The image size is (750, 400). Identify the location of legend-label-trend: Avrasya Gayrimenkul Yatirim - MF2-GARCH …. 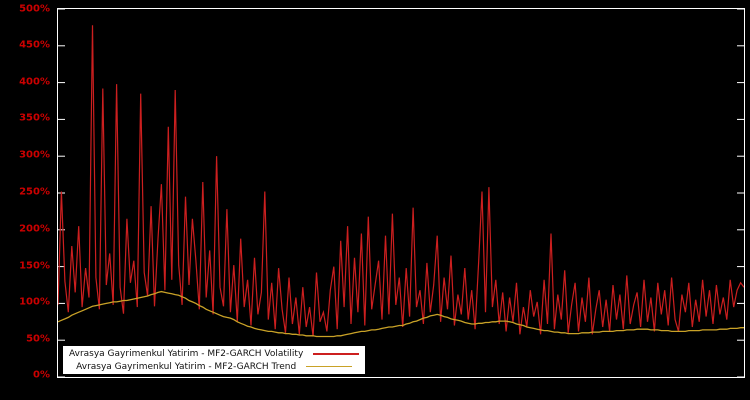
(186, 366).